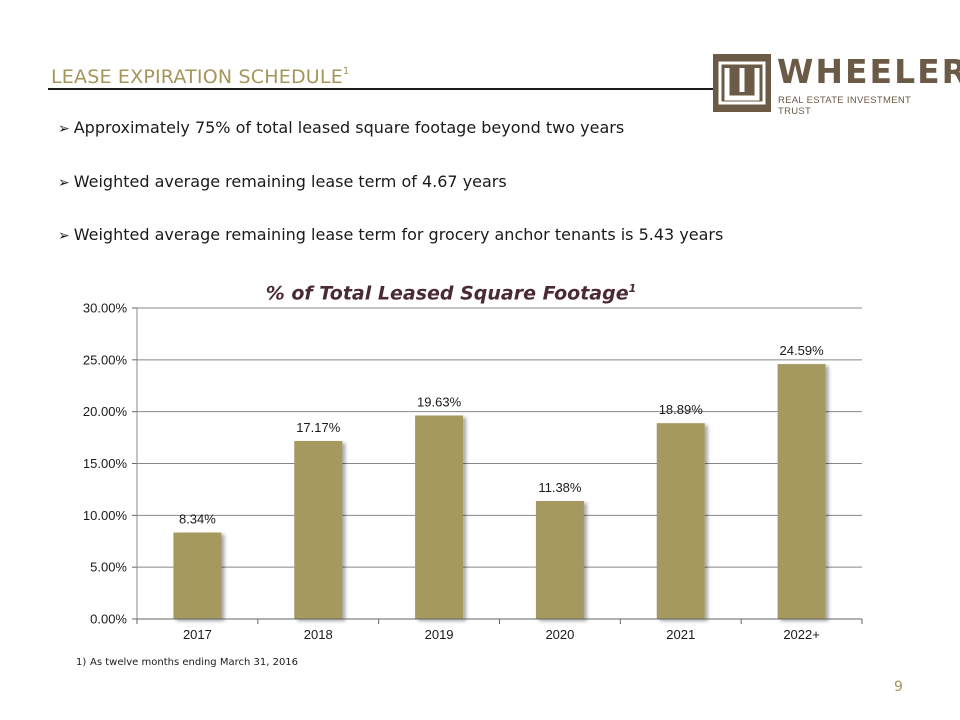 The height and width of the screenshot is (720, 960). Describe the element at coordinates (451, 293) in the screenshot. I see `chart-title: % of Total Leased Square Footage1` at that location.